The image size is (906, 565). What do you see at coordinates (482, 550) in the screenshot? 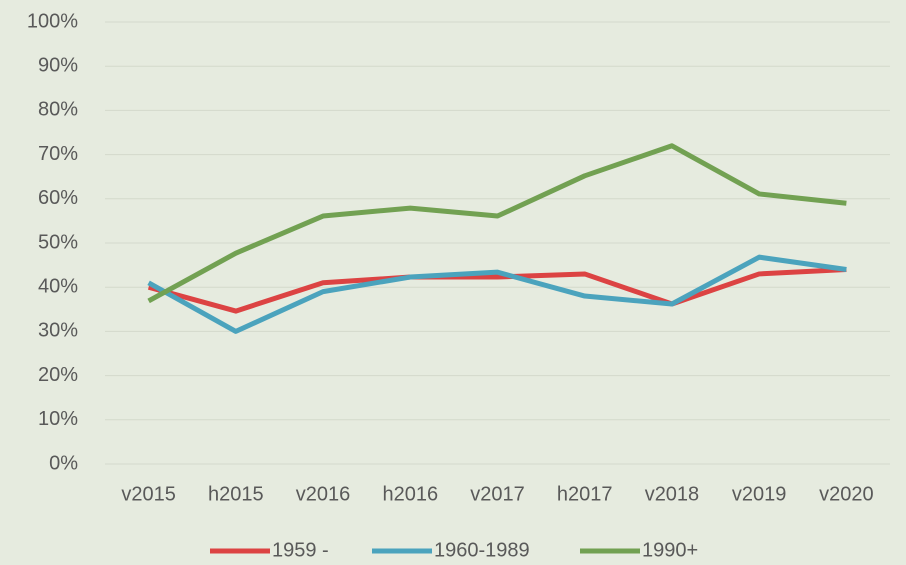
I see `legend-label: 1960-1989` at bounding box center [482, 550].